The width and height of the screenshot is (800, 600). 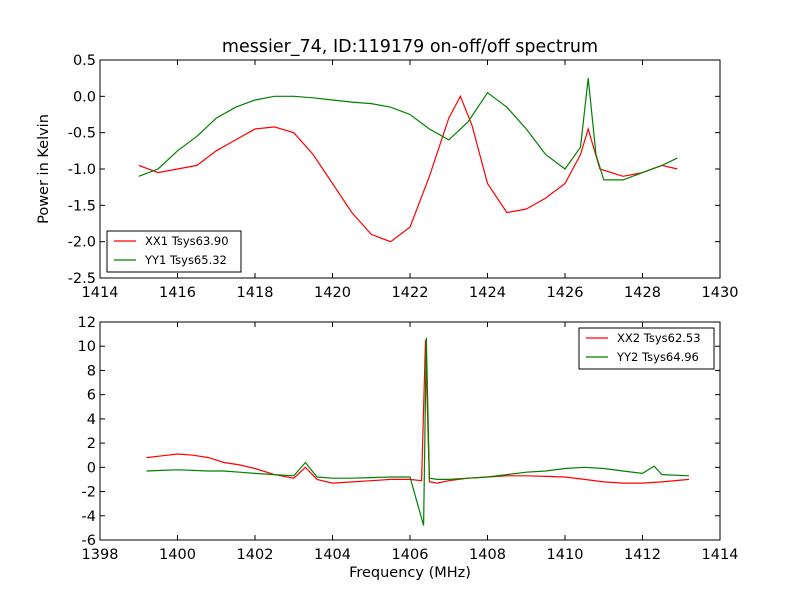 I want to click on x-tick-label: 1426, so click(x=565, y=293).